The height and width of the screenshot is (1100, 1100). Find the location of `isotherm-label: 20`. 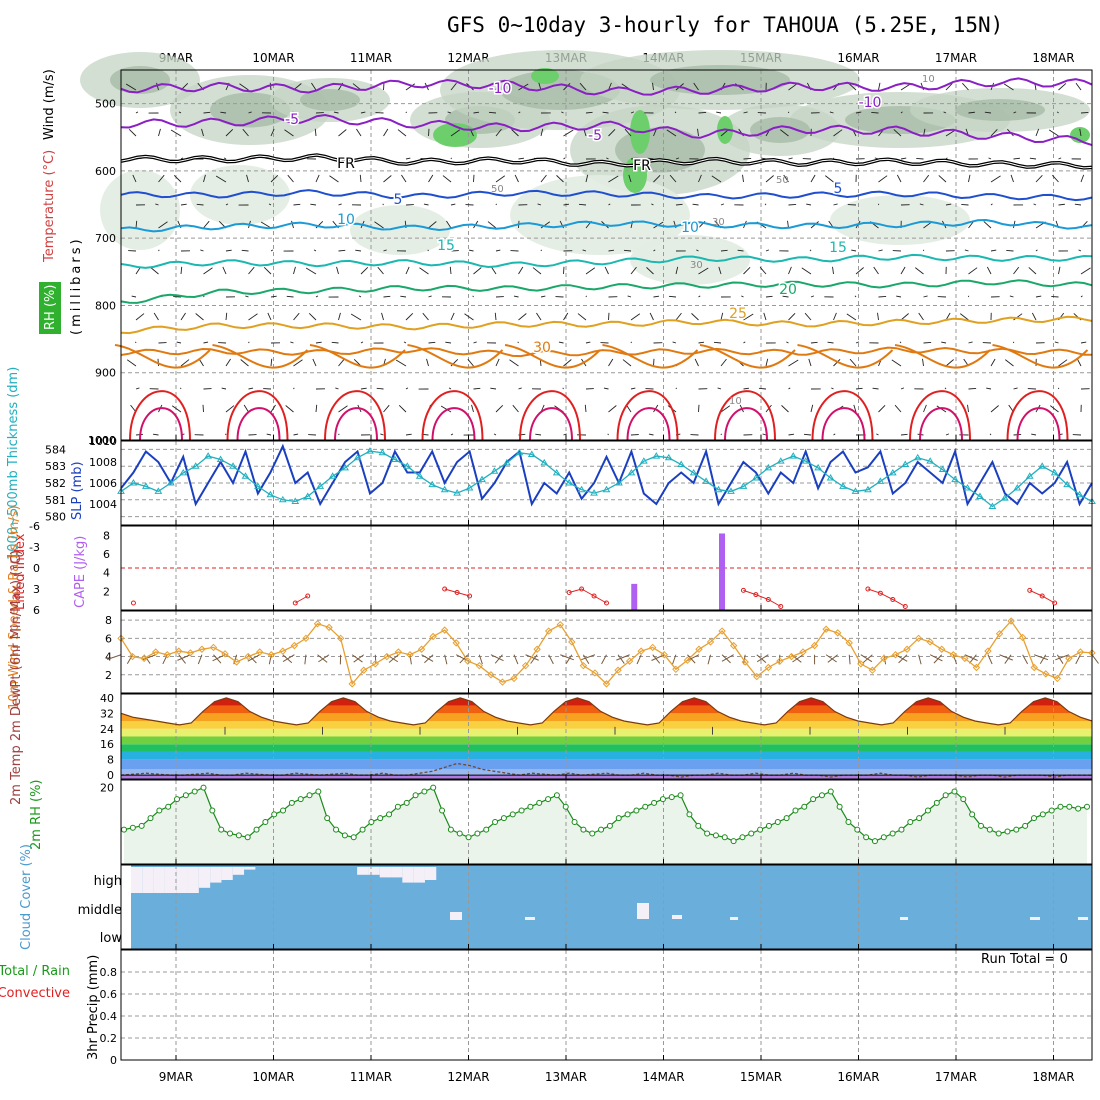

isotherm-label: 20 is located at coordinates (788, 290).